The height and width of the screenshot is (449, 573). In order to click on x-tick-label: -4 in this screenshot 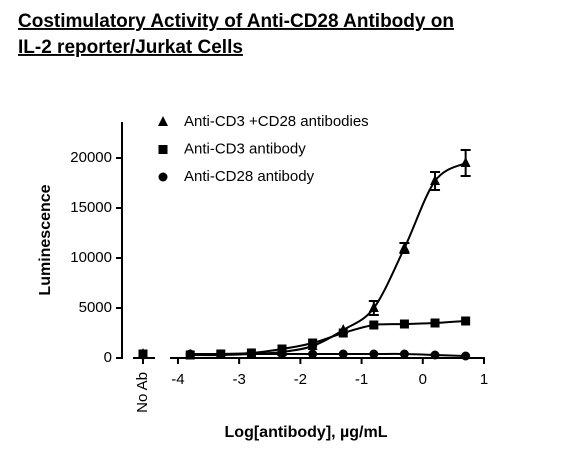, I will do `click(177, 379)`.